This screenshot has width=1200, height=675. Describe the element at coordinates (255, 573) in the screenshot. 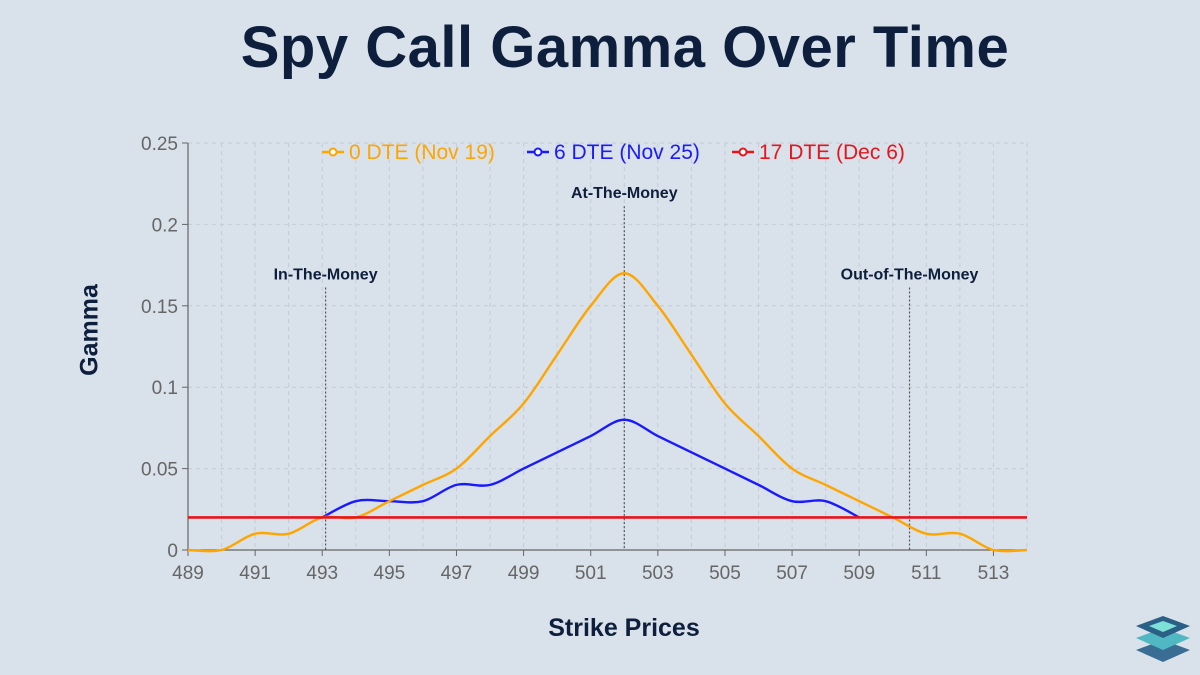

I see `x-tick-label: 491` at that location.